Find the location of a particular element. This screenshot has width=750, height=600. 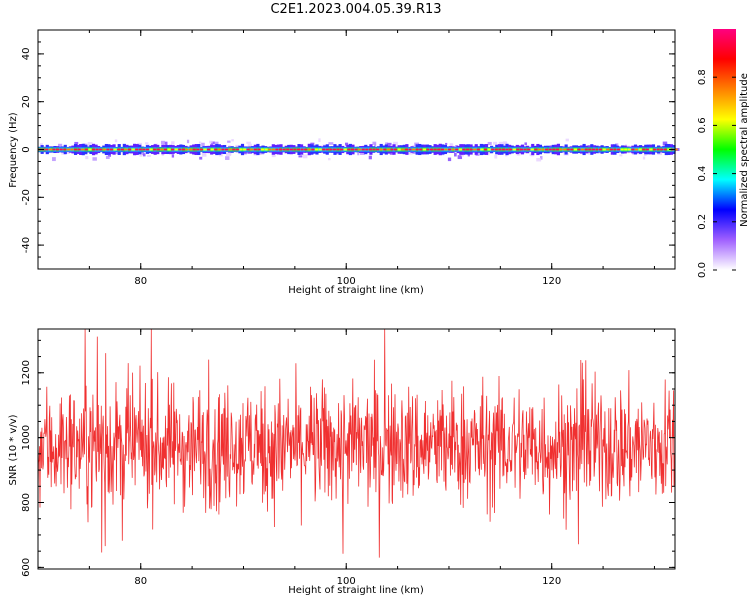

colorbar-tick-label: 0.8 is located at coordinates (702, 77).